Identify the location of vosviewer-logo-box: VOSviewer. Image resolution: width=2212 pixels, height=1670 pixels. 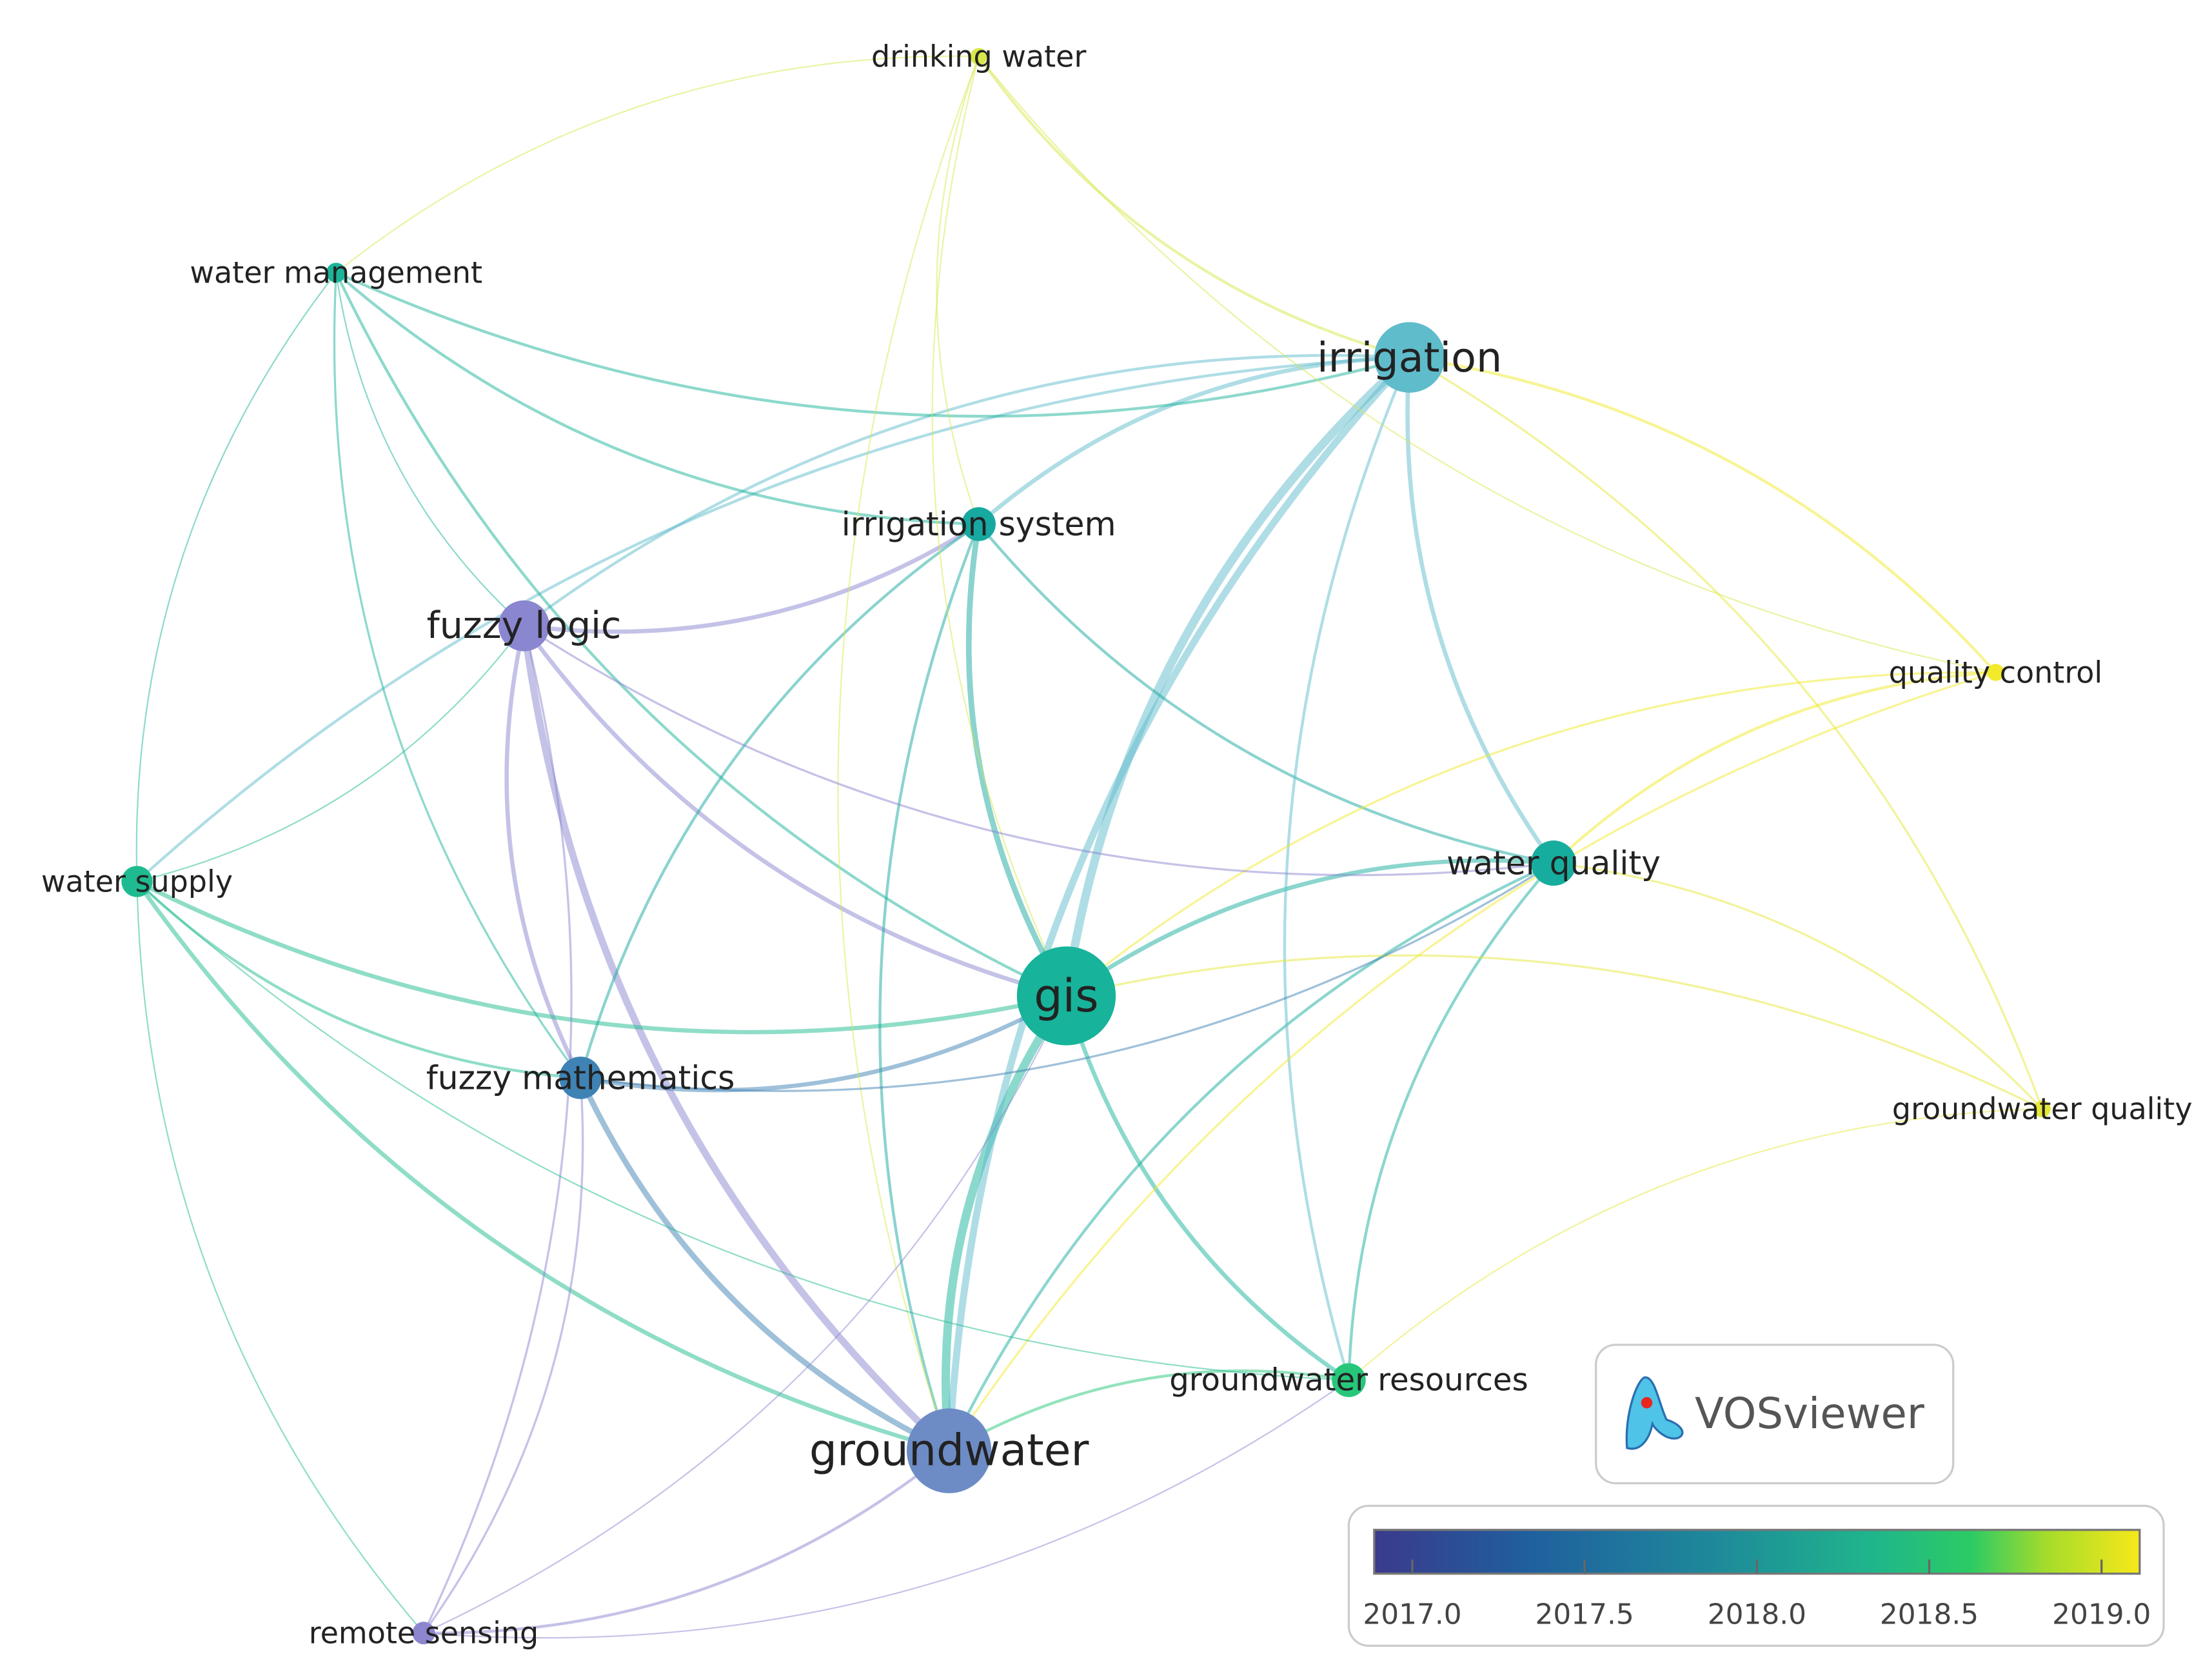
(1775, 1414).